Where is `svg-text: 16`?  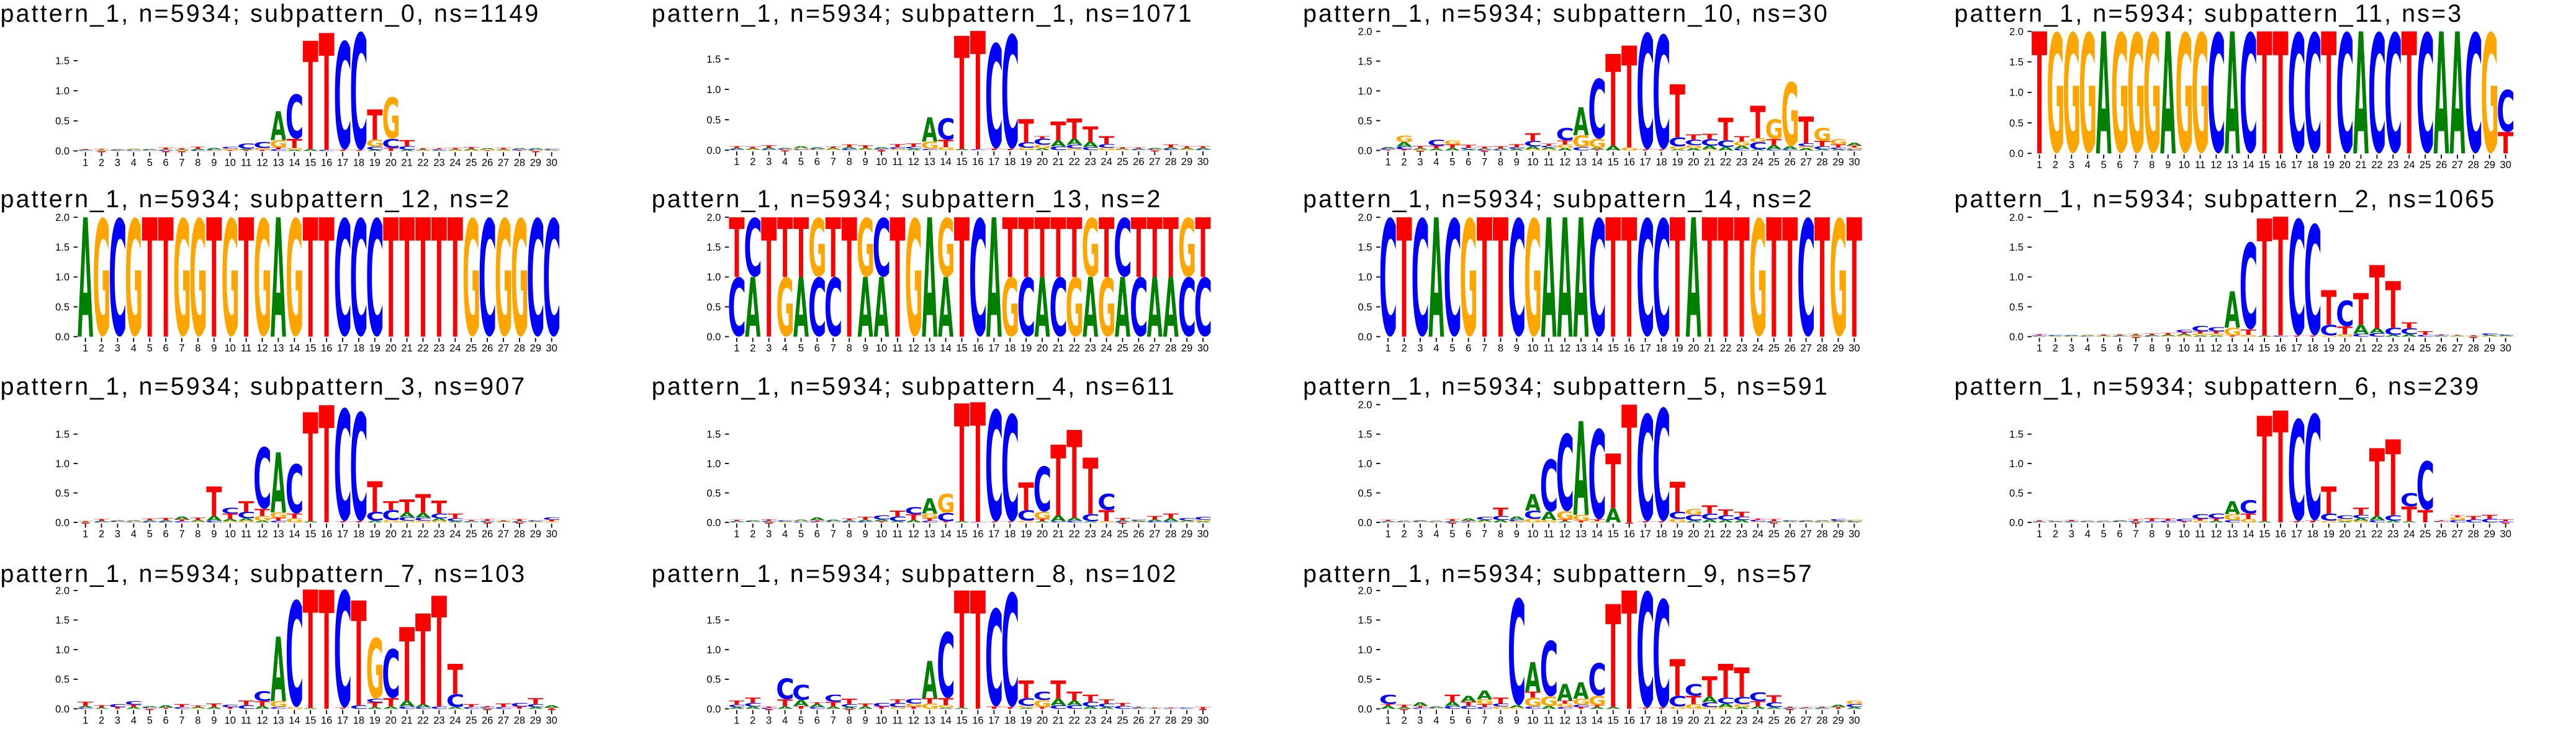 svg-text: 16 is located at coordinates (326, 162).